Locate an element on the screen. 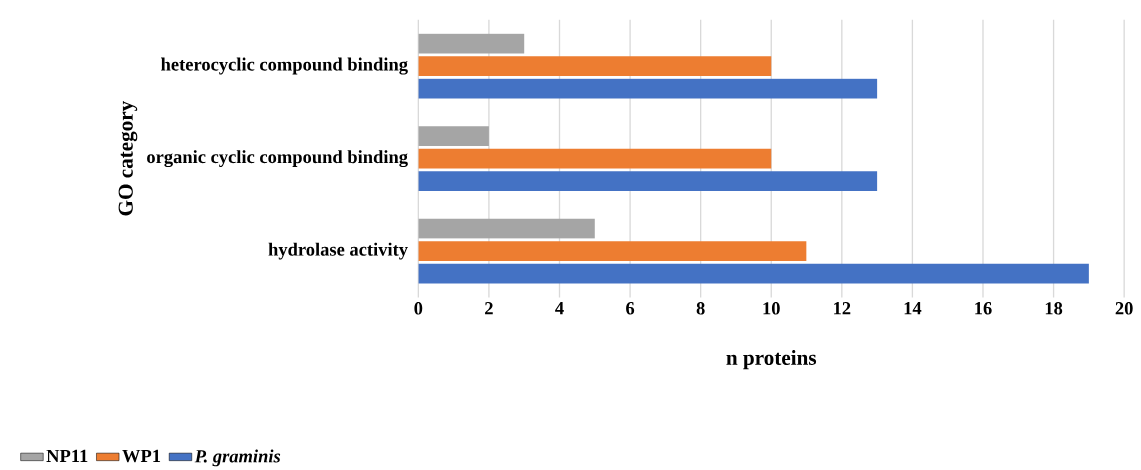  legend-label: NP11 is located at coordinates (67, 456).